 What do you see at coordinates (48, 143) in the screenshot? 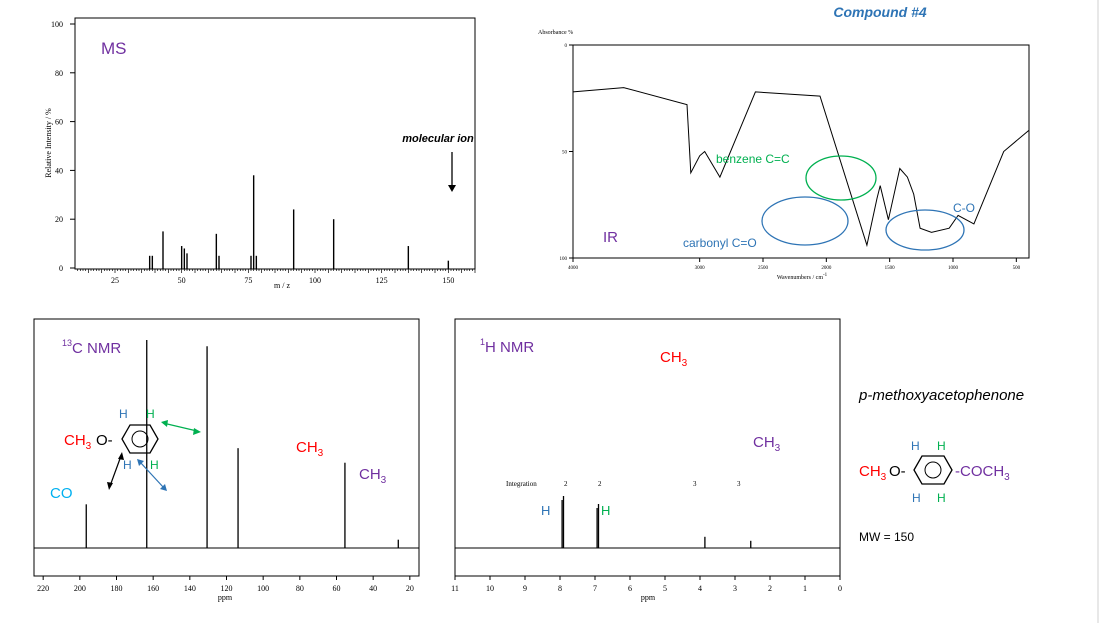
I see `ms-ylabel: Relative Intensity / %` at bounding box center [48, 143].